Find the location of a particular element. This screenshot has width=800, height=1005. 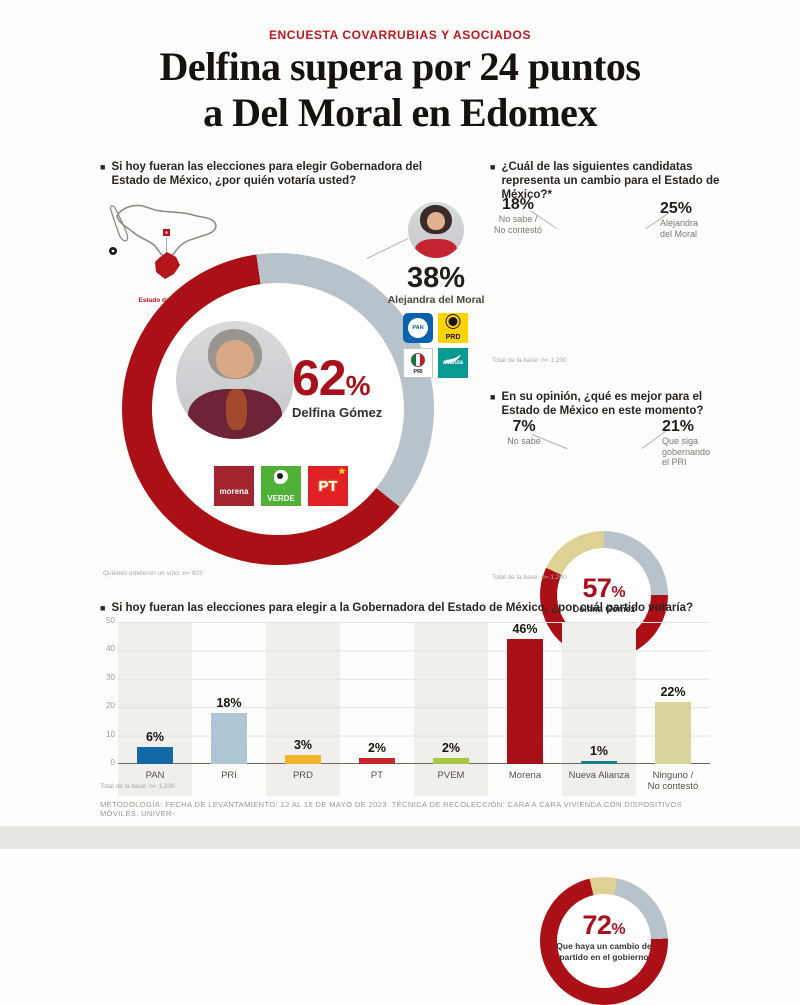

callout-label: Que siga gobernando el PRI is located at coordinates (686, 451).